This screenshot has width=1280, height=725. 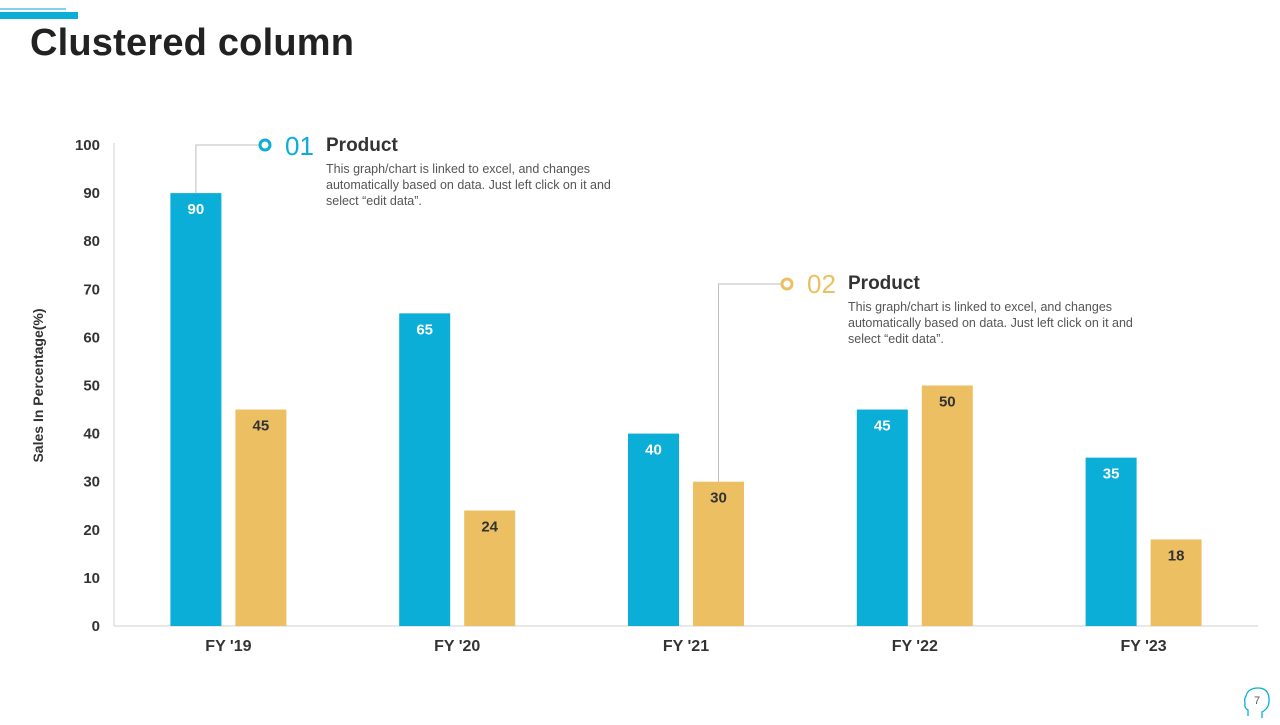 I want to click on y-tick-label: 30, so click(x=91, y=482).